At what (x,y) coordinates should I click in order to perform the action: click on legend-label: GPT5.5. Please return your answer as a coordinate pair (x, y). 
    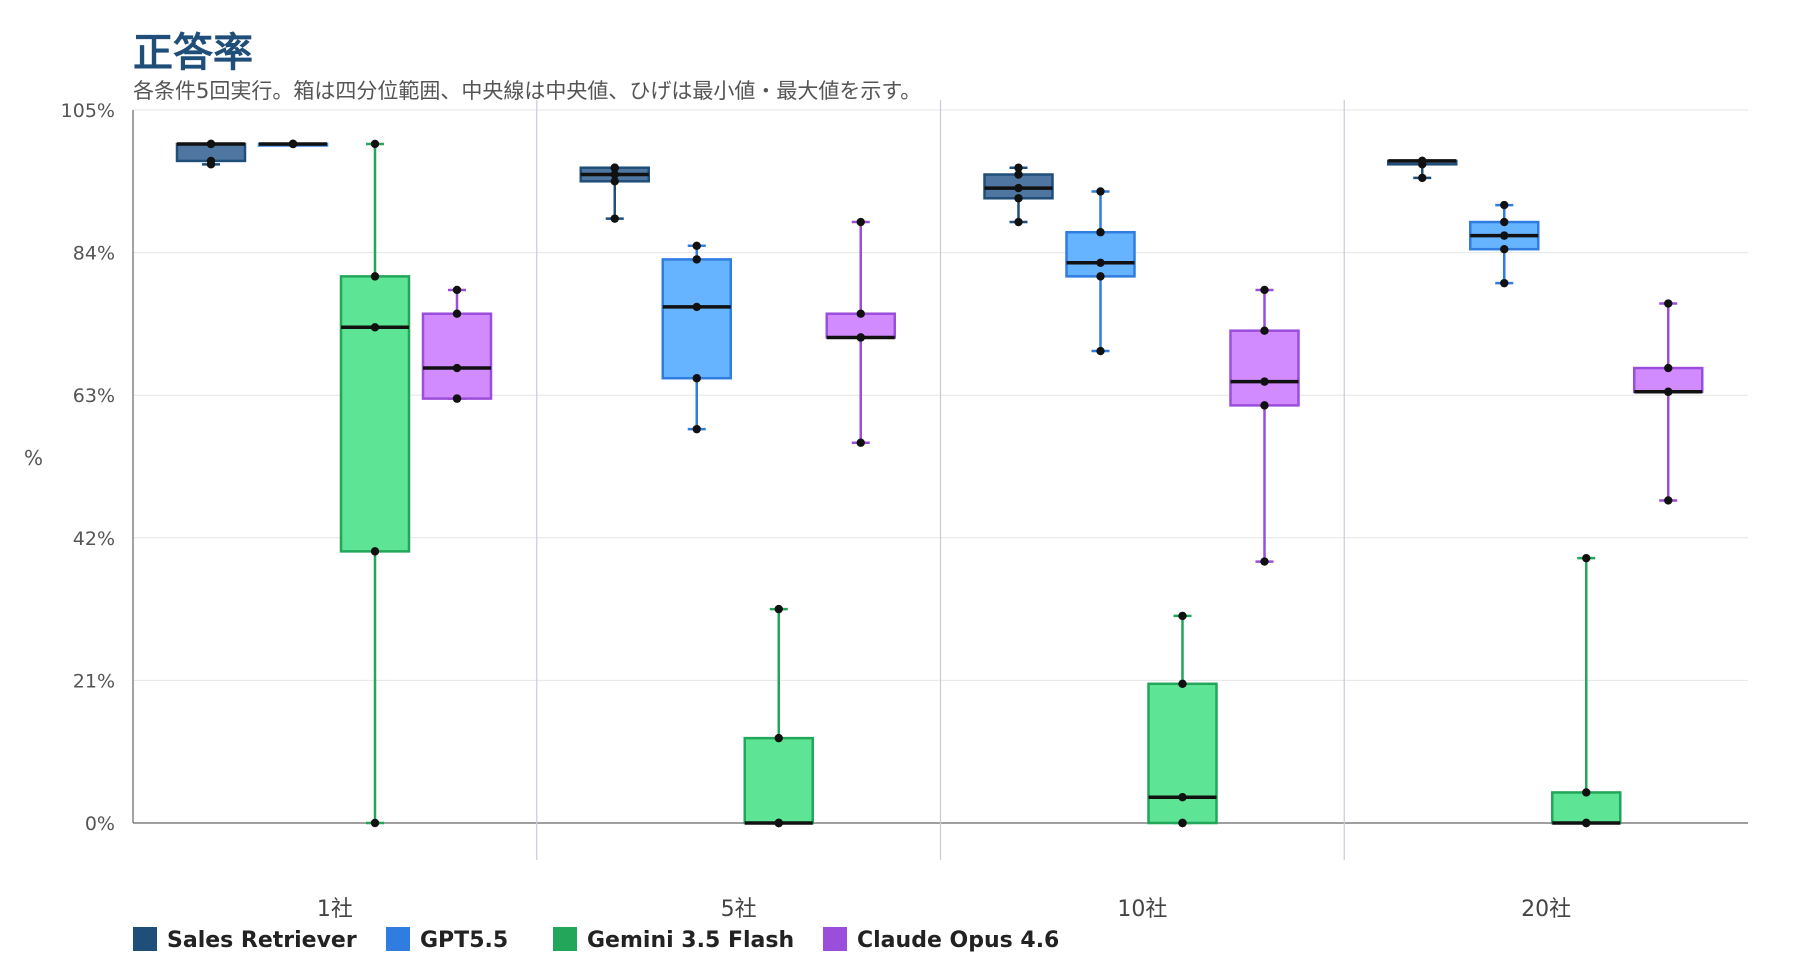
    Looking at the image, I should click on (464, 940).